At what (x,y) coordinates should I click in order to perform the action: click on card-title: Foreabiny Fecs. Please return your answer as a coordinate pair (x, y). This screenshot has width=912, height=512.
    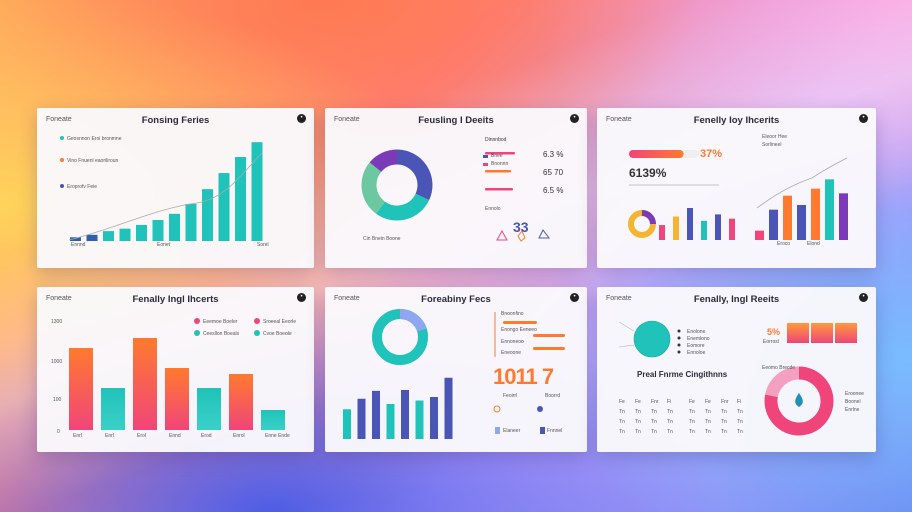
    Looking at the image, I should click on (456, 299).